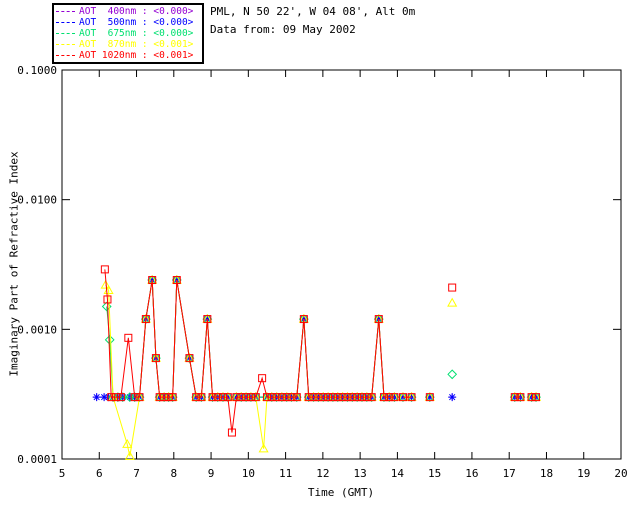 The image size is (640, 512). What do you see at coordinates (136, 44) in the screenshot?
I see `legend-label: AOT 870nm : <0.001>` at bounding box center [136, 44].